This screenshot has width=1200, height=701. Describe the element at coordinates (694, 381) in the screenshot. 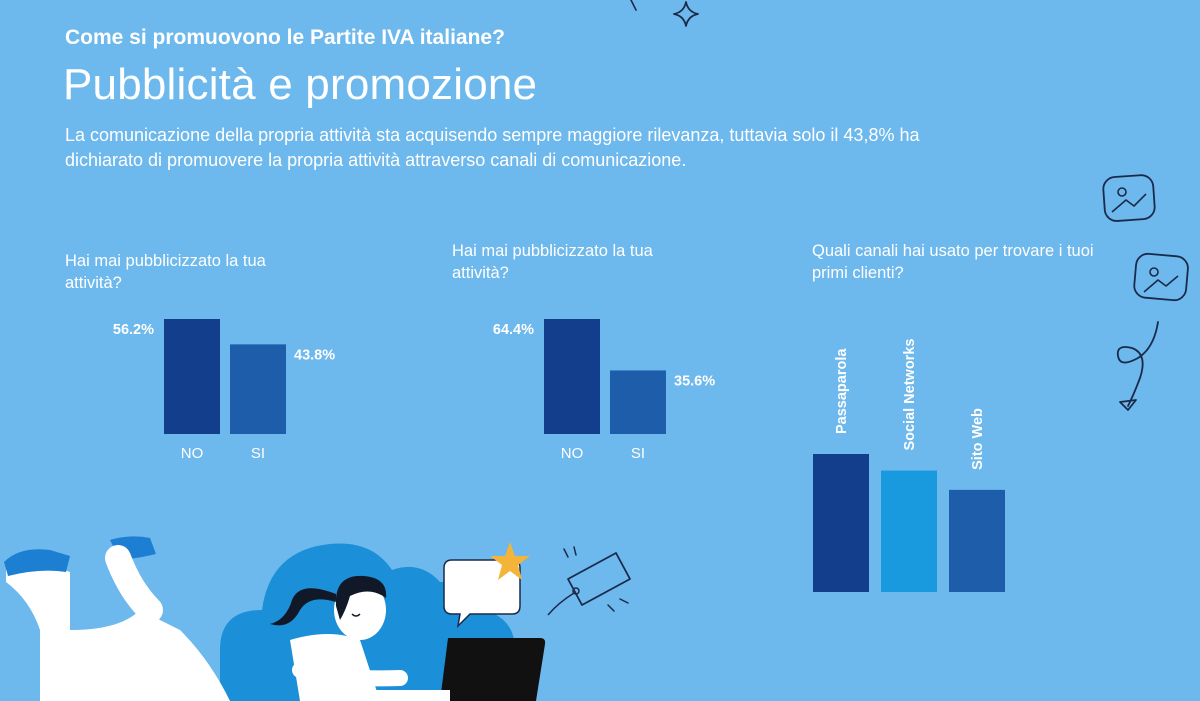

I see `value-label: 35.6%` at that location.